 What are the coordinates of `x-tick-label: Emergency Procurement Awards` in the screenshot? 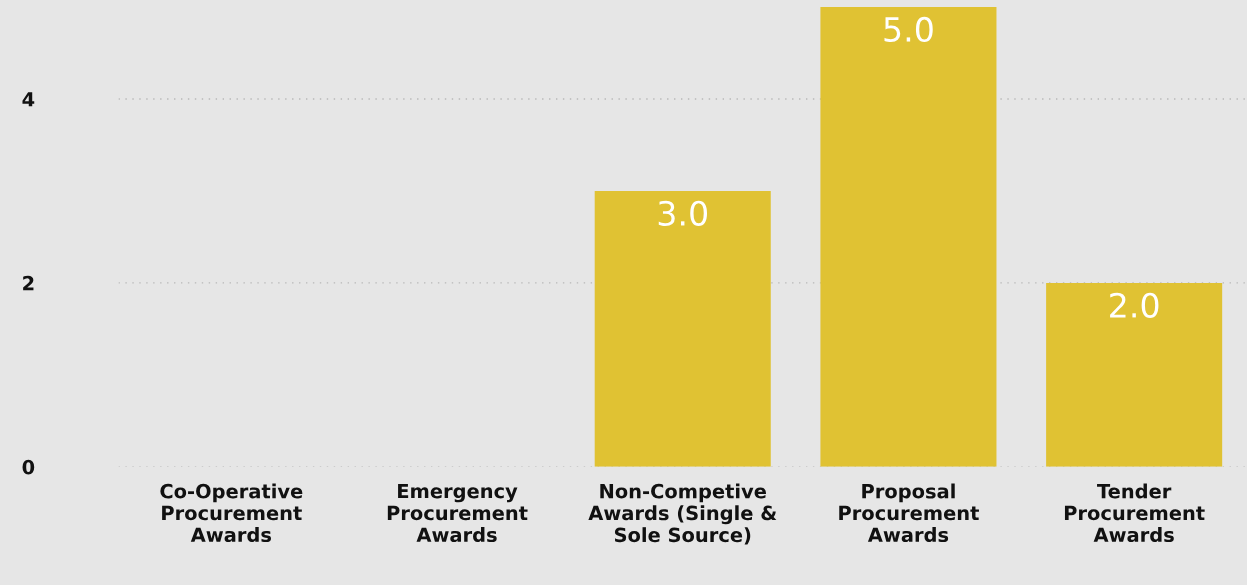 It's located at (457, 513).